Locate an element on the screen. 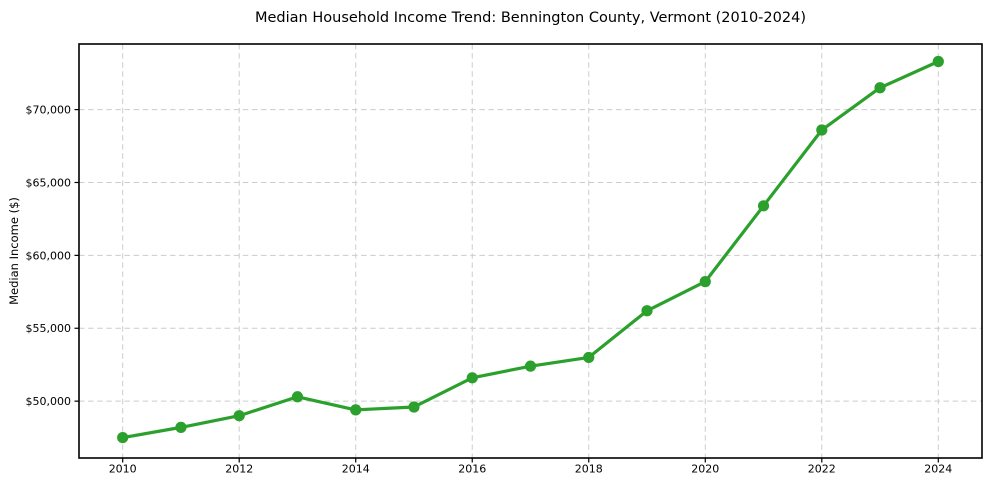 The height and width of the screenshot is (490, 989). x-tick-label-2022: 2022 is located at coordinates (822, 468).